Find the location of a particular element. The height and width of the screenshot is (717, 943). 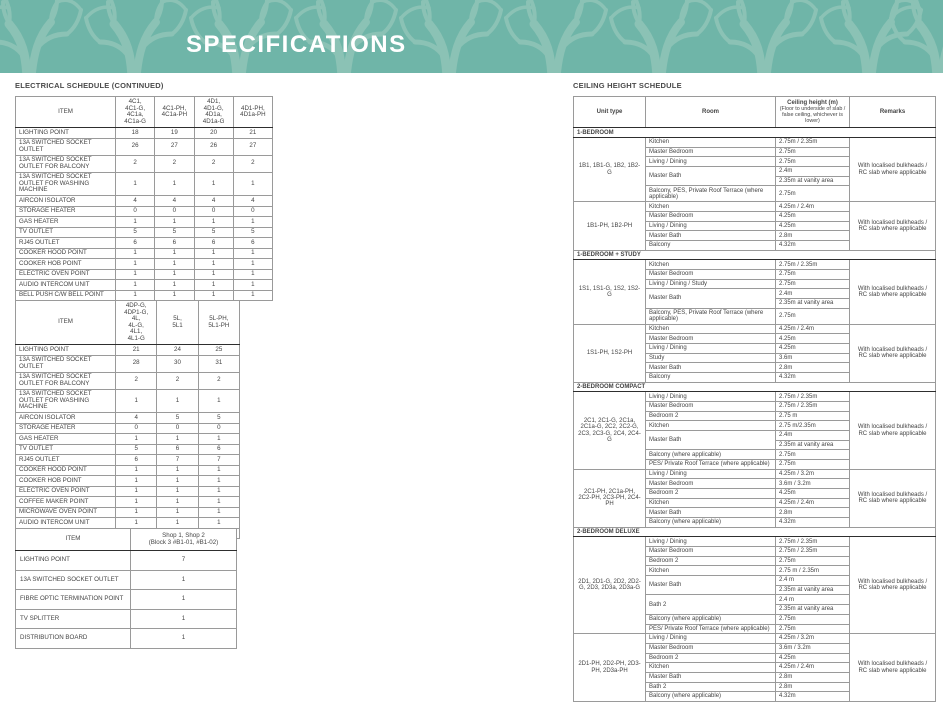

table-row: TV OUTLET 5 6 6 is located at coordinates (128, 449).